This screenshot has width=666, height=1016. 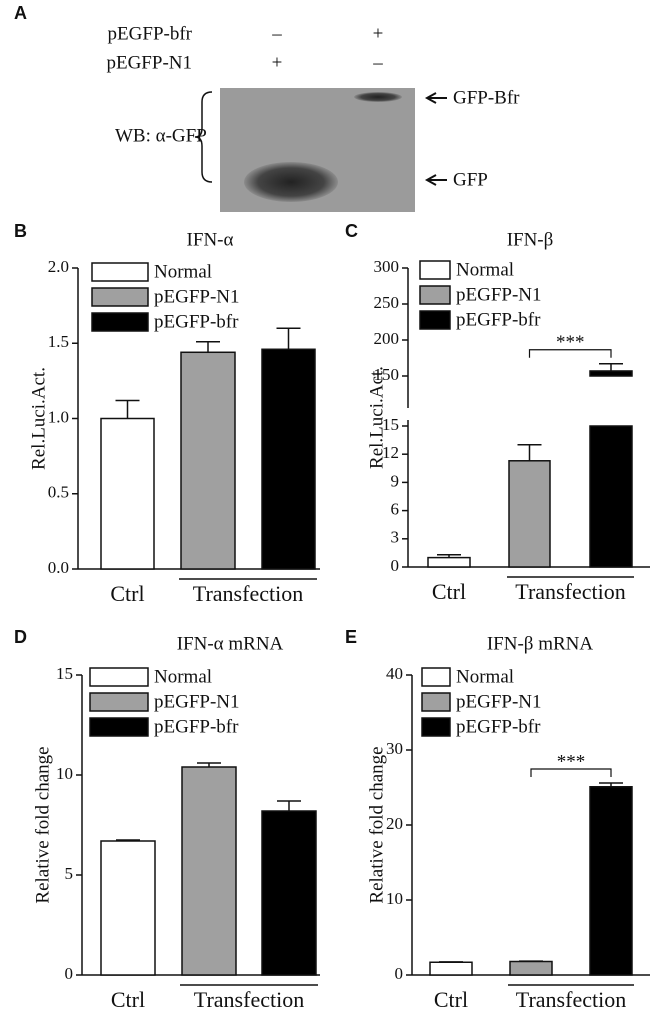 What do you see at coordinates (387, 302) in the screenshot?
I see `y-tick-label: 250` at bounding box center [387, 302].